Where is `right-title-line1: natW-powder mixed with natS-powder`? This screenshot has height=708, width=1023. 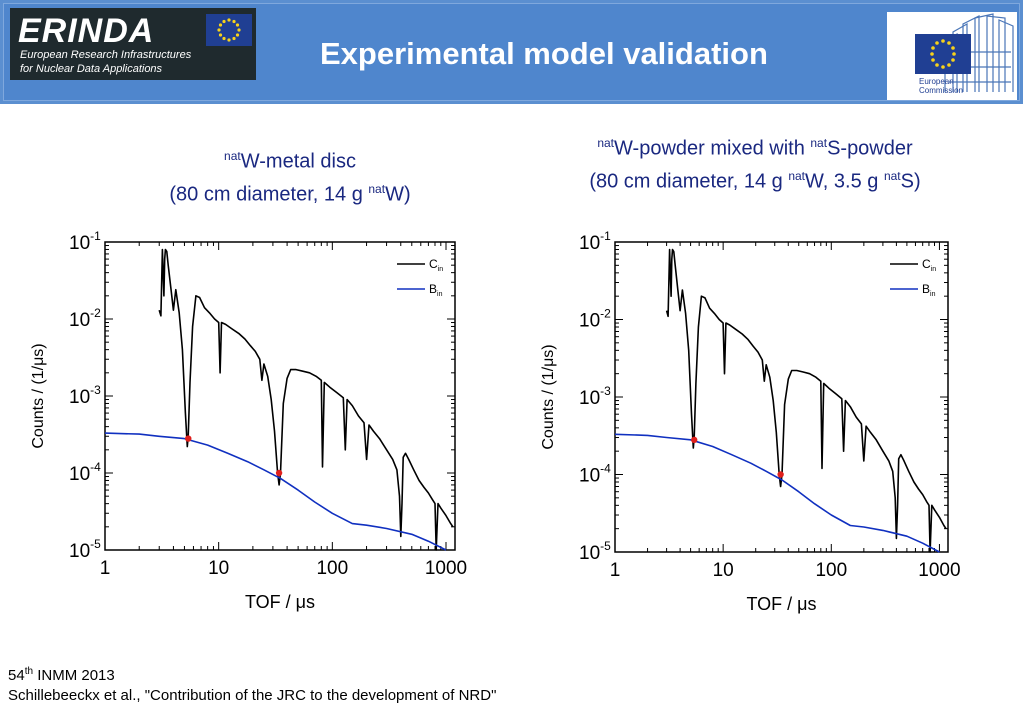 right-title-line1: natW-powder mixed with natS-powder is located at coordinates (755, 146).